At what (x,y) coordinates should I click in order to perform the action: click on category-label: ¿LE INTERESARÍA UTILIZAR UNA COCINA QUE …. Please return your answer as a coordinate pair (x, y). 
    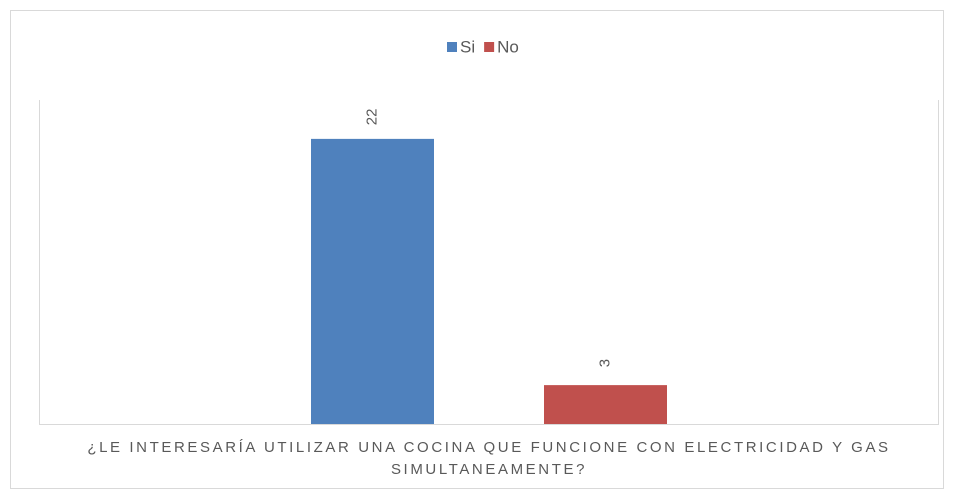
    Looking at the image, I should click on (489, 458).